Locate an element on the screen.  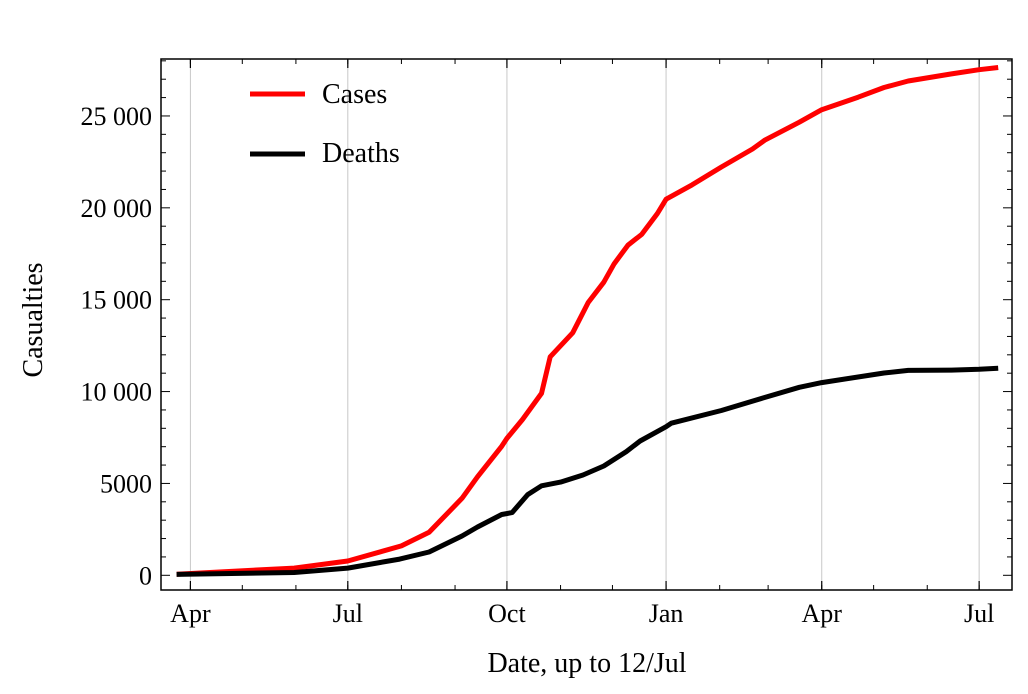
y-tick-label: 15 000 is located at coordinates (117, 300).